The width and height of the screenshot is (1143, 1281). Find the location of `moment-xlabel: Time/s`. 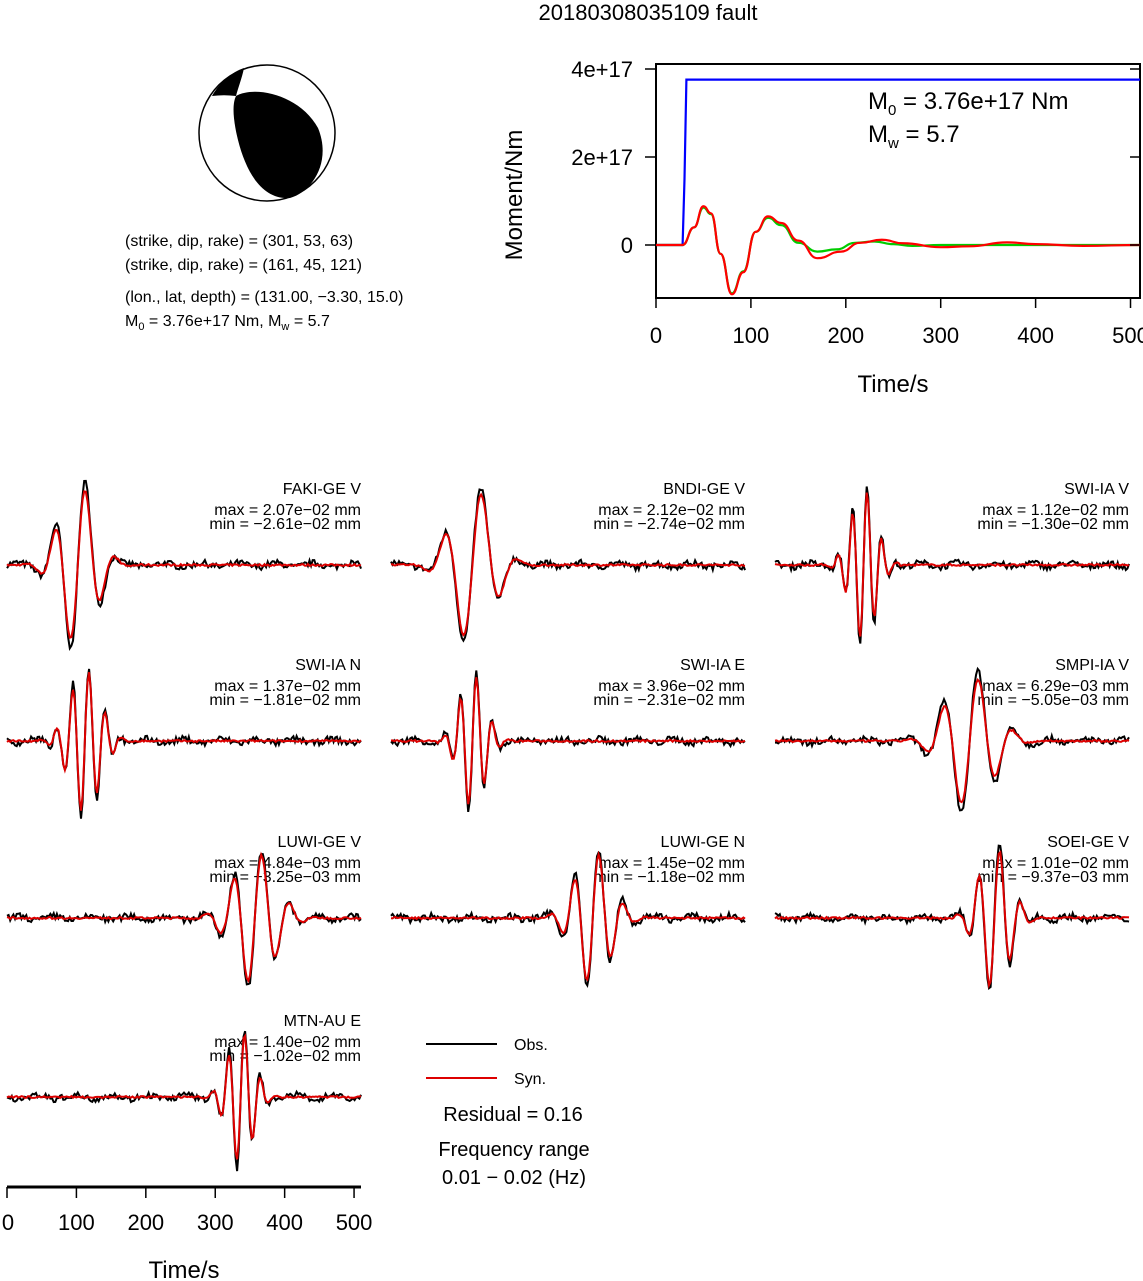

moment-xlabel: Time/s is located at coordinates (892, 384).